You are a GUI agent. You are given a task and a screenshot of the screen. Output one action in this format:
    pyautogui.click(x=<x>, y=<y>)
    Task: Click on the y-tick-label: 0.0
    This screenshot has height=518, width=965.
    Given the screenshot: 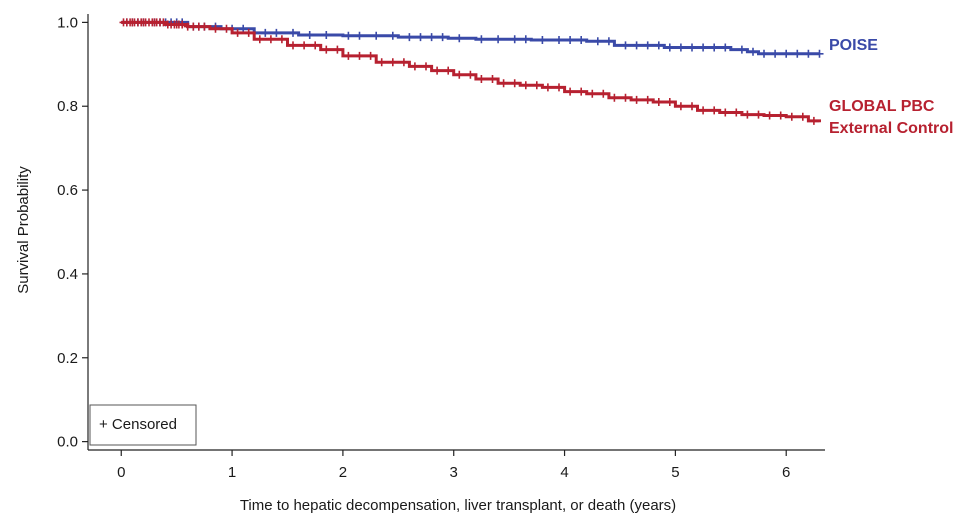 What is the action you would take?
    pyautogui.click(x=67, y=442)
    